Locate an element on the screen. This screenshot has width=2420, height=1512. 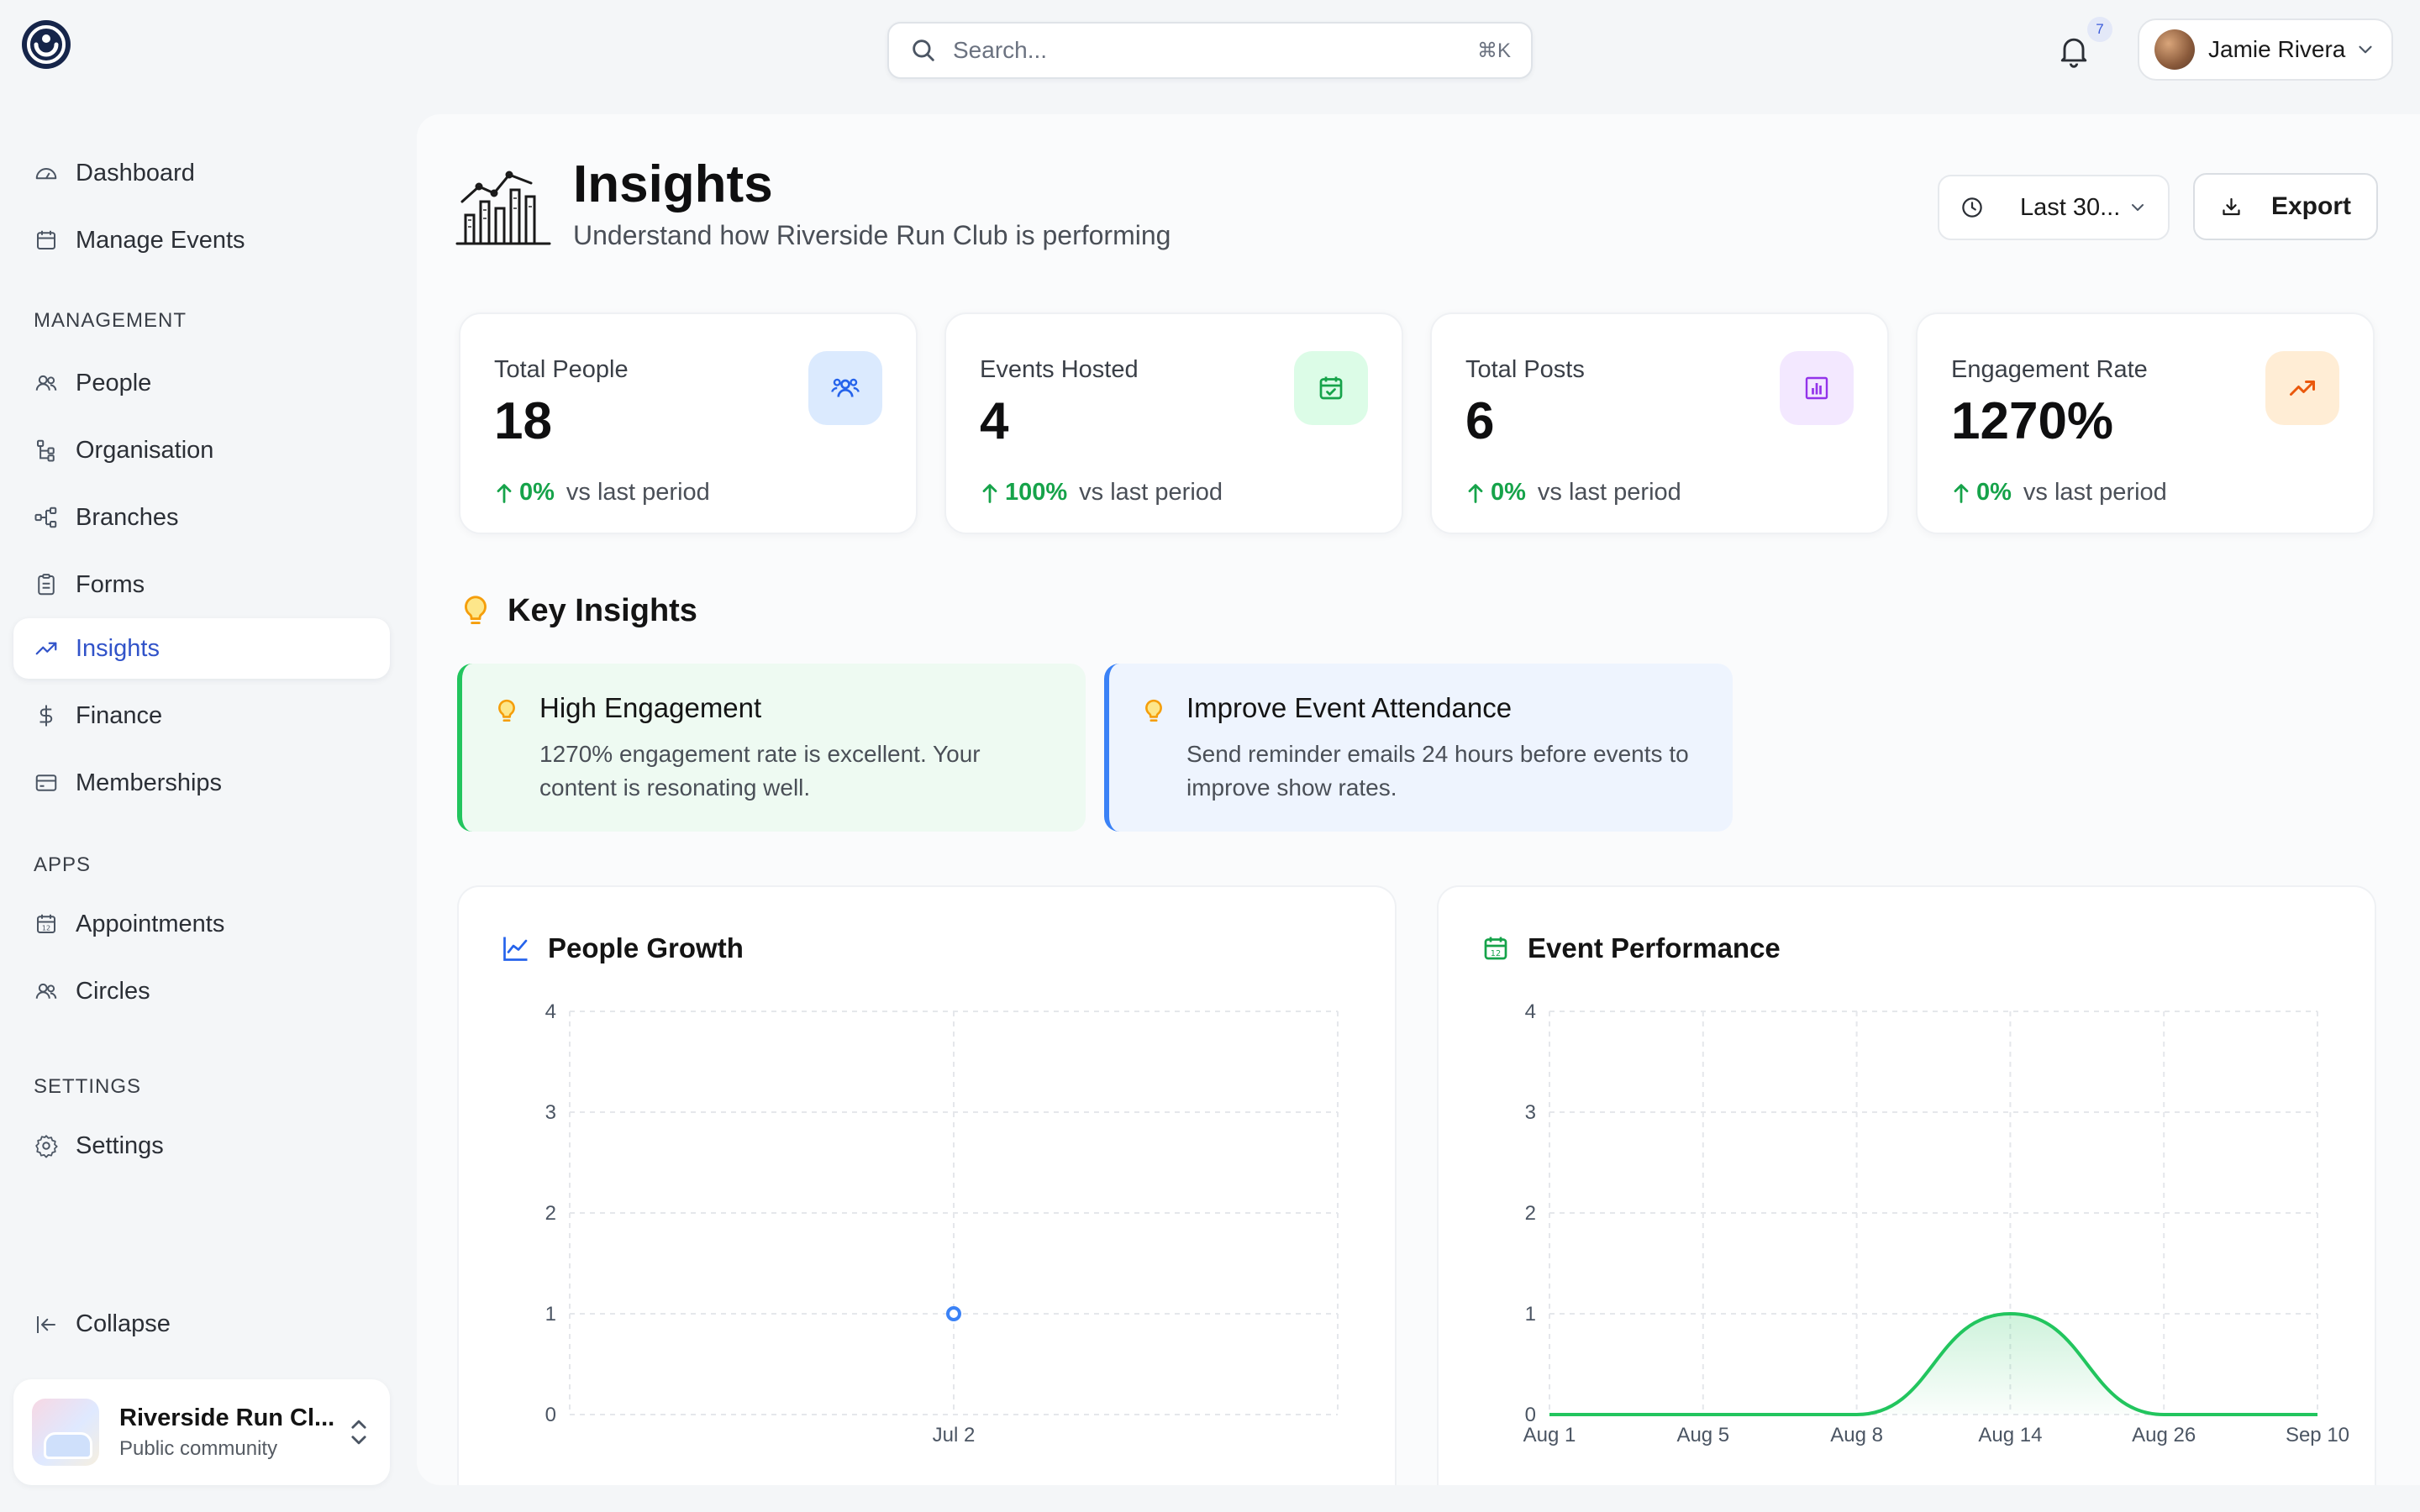
bell-icon is located at coordinates (2073, 50).